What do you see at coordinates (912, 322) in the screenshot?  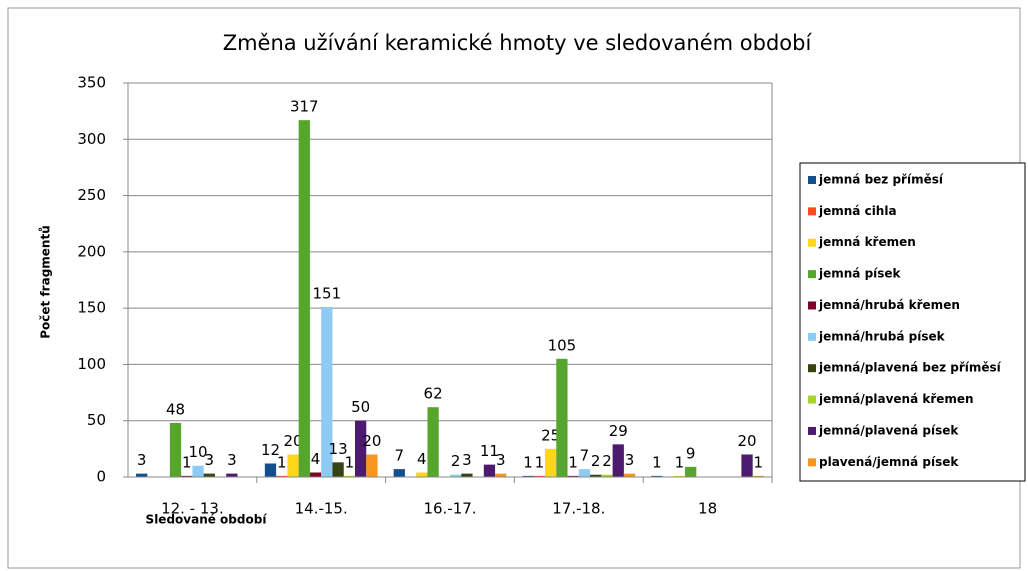 I see `legend-box` at bounding box center [912, 322].